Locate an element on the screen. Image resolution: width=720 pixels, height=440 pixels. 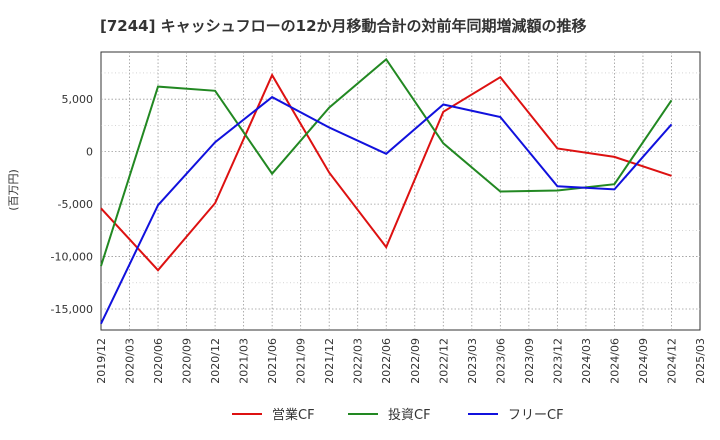
x-tick-label: 2020/03 is located at coordinates (130, 361).